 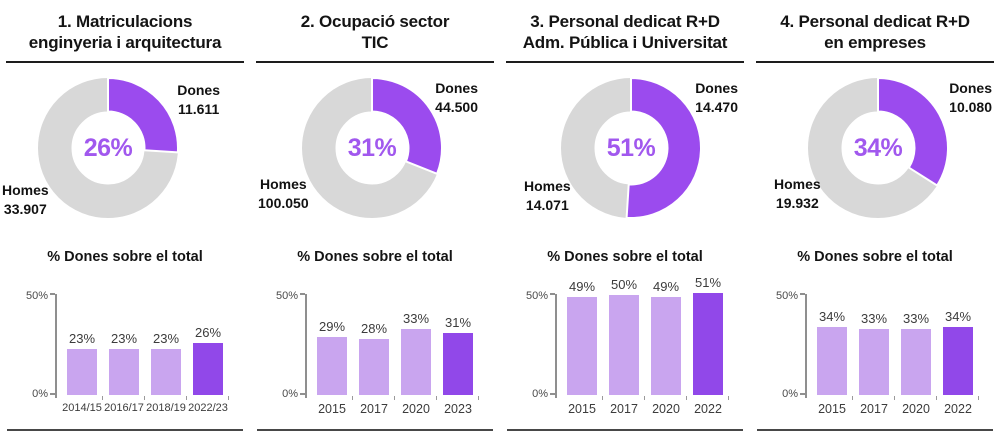 I want to click on dones-label: Dones 14.470, so click(x=716, y=97).